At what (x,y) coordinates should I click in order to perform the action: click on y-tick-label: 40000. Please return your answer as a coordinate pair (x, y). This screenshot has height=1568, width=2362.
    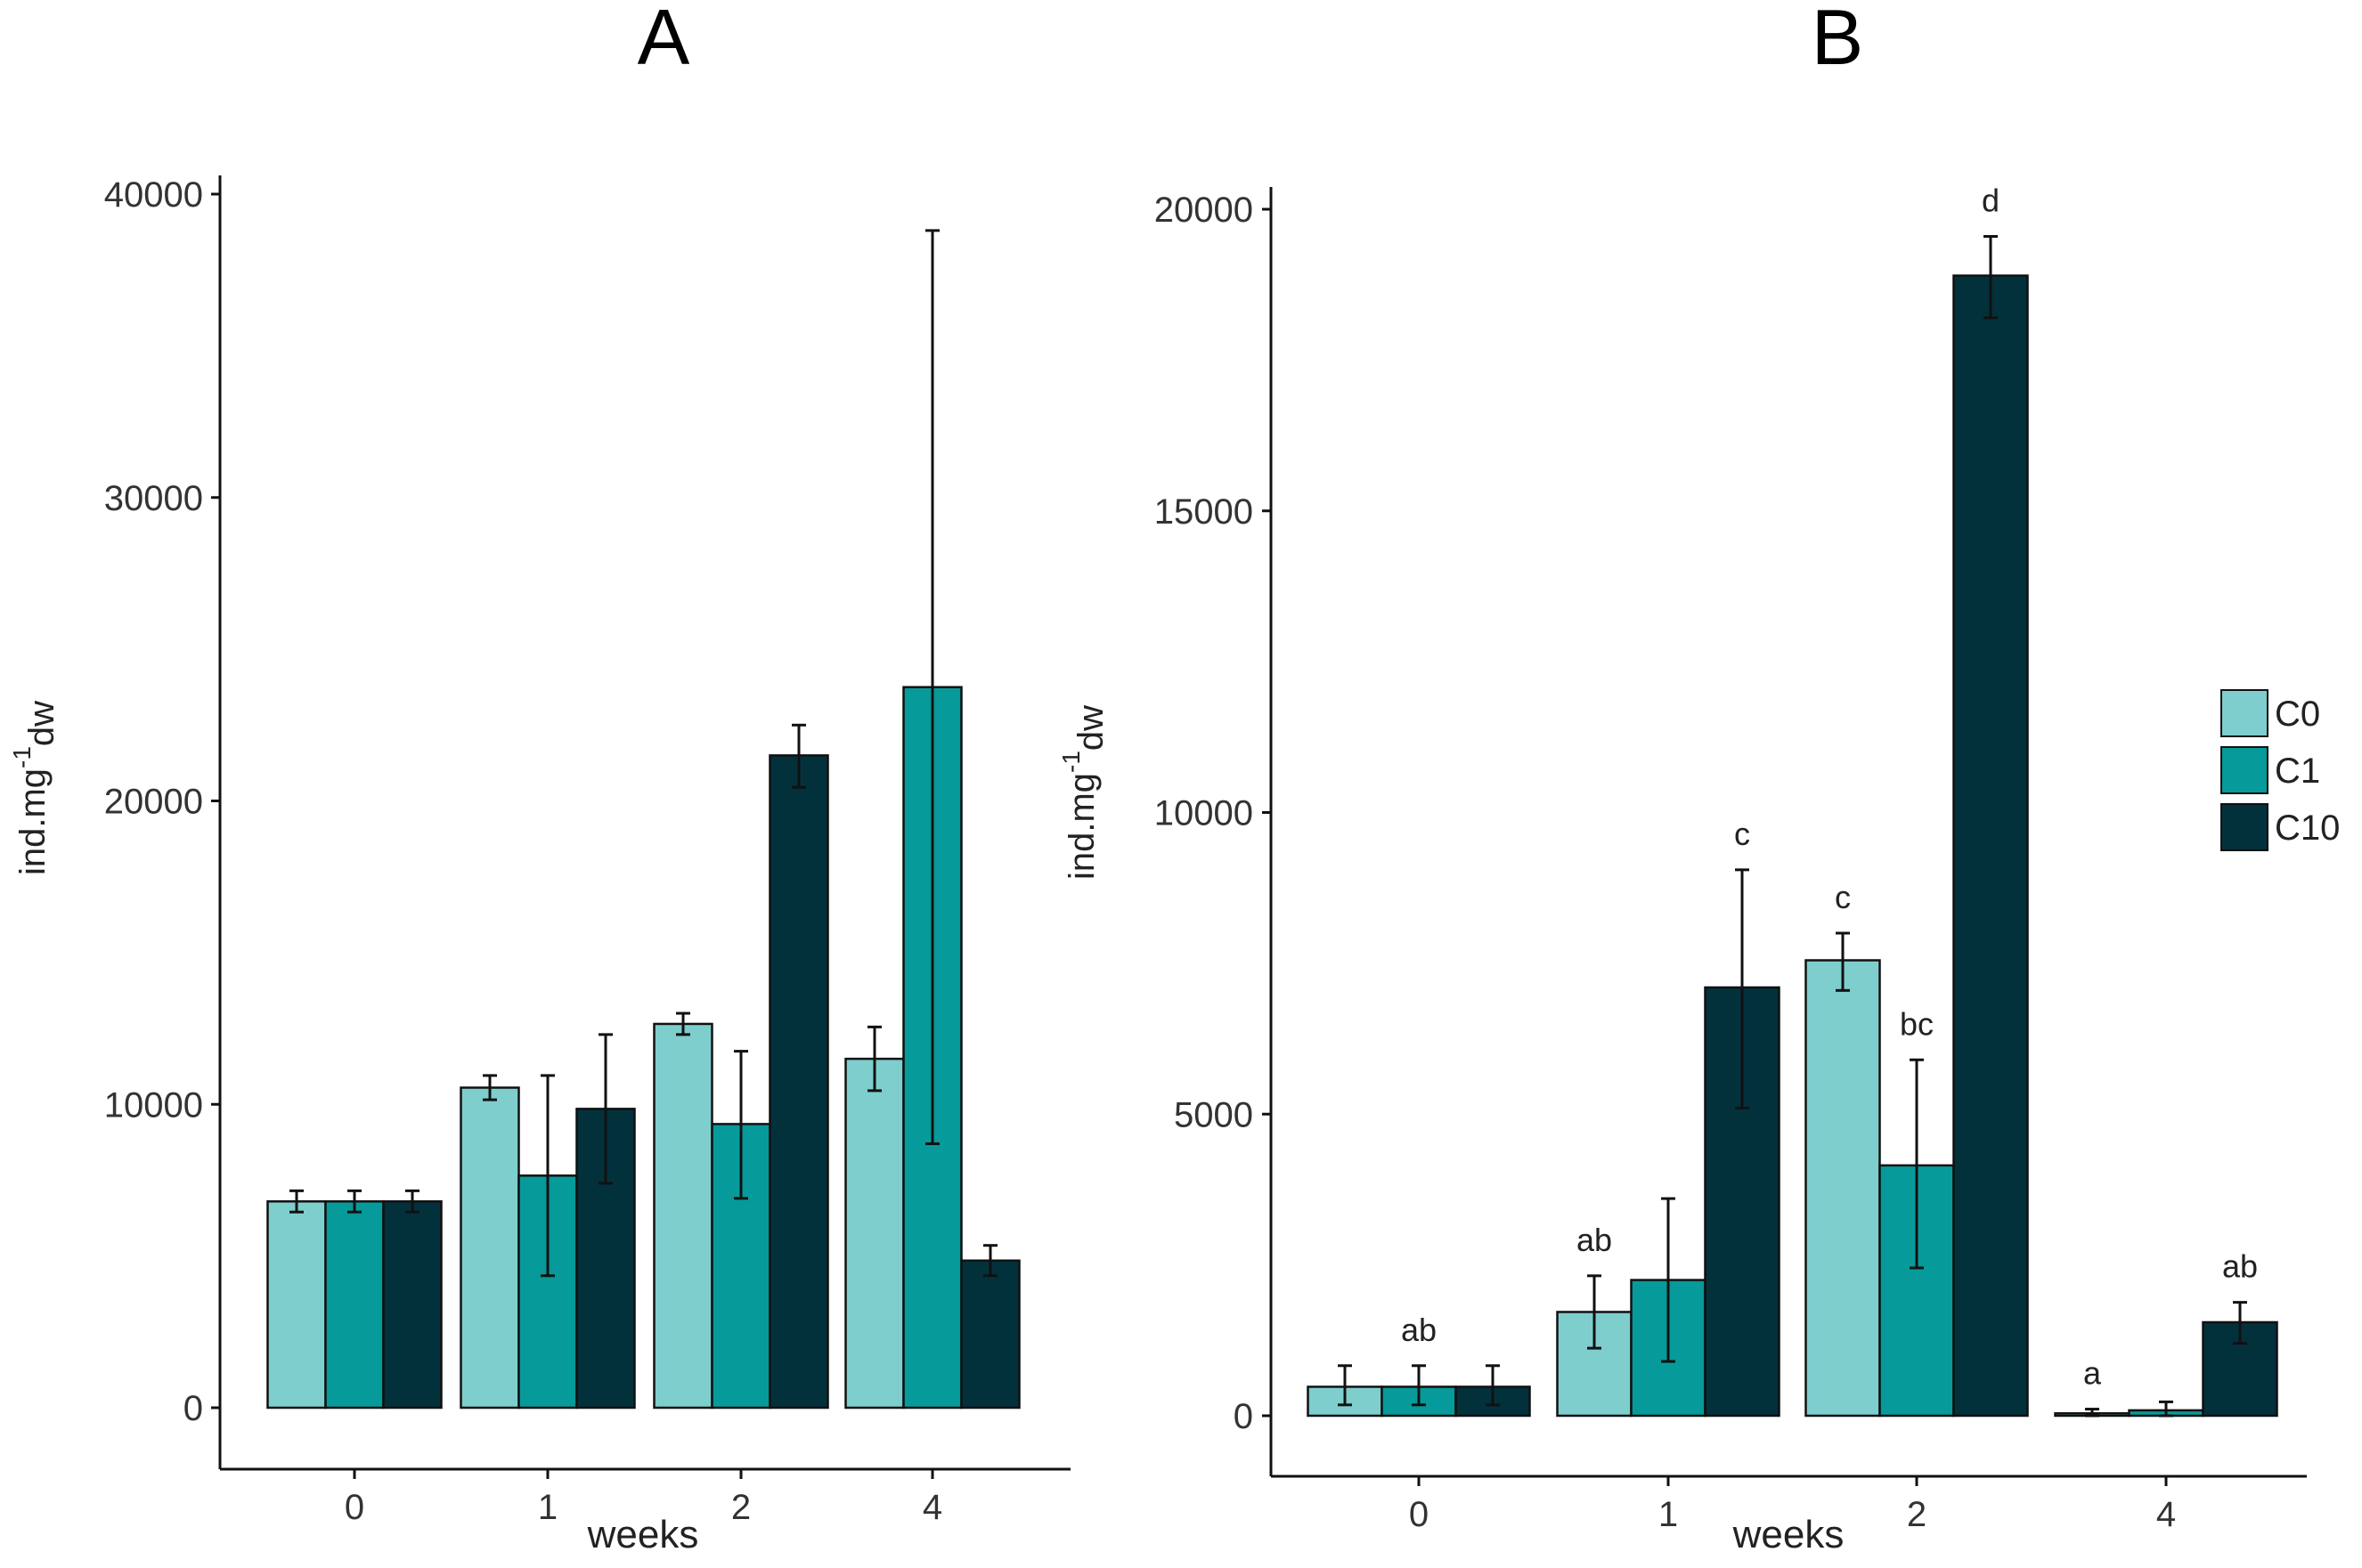
    Looking at the image, I should click on (154, 195).